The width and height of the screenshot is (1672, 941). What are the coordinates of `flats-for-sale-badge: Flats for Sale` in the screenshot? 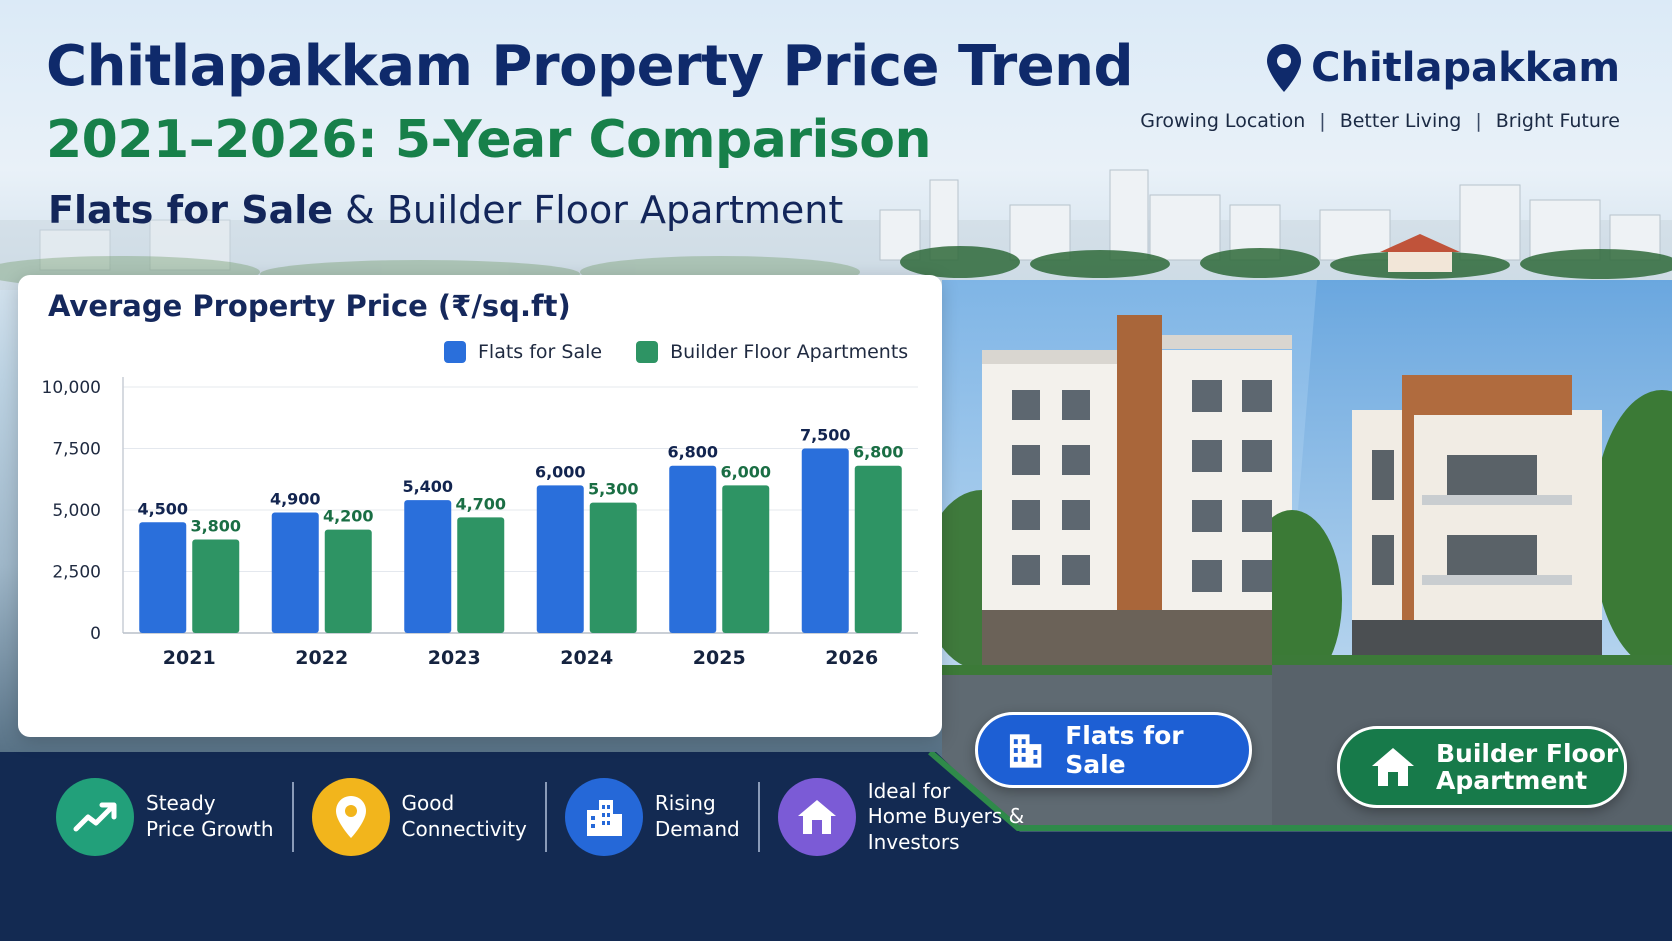 It's located at (1113, 750).